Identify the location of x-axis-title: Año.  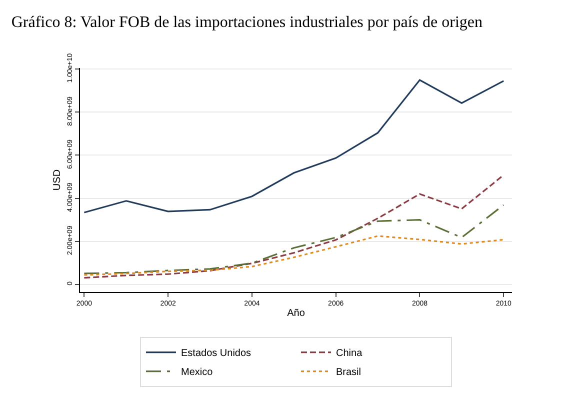
(296, 313).